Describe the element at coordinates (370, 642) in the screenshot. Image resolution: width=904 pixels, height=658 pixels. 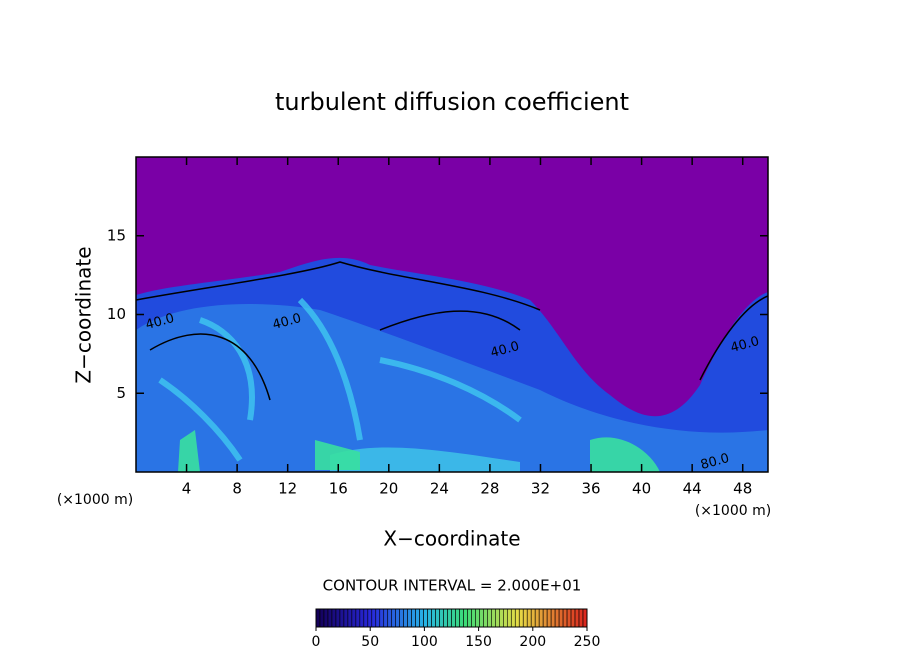
I see `colorbar-tick-label: 50` at that location.